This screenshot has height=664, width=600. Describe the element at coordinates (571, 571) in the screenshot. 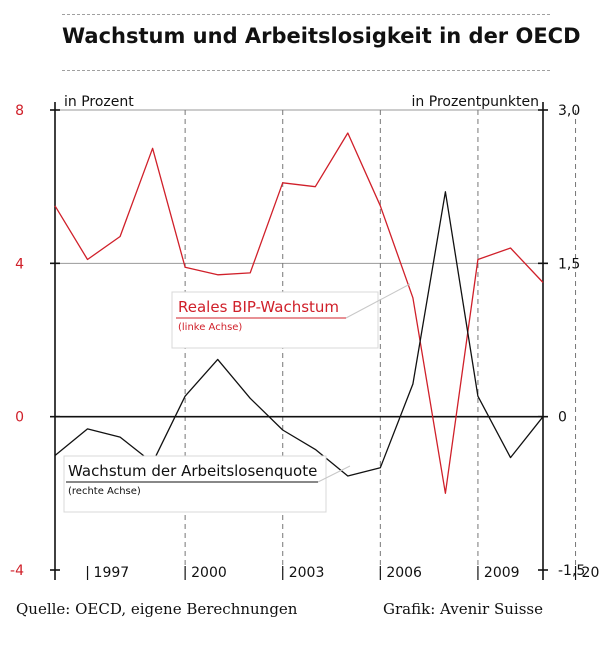

I see `right-tick-label: -1,5` at that location.